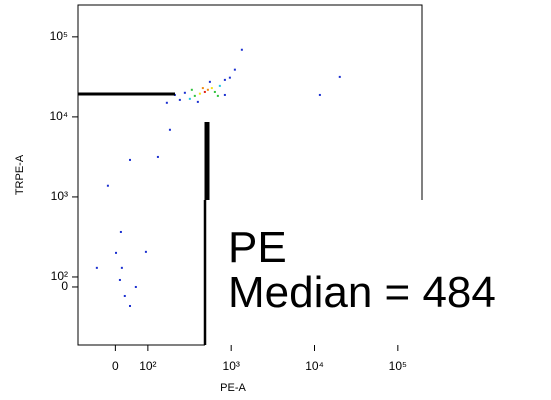  I want to click on y-tick-label: 10⁵, so click(59, 36).